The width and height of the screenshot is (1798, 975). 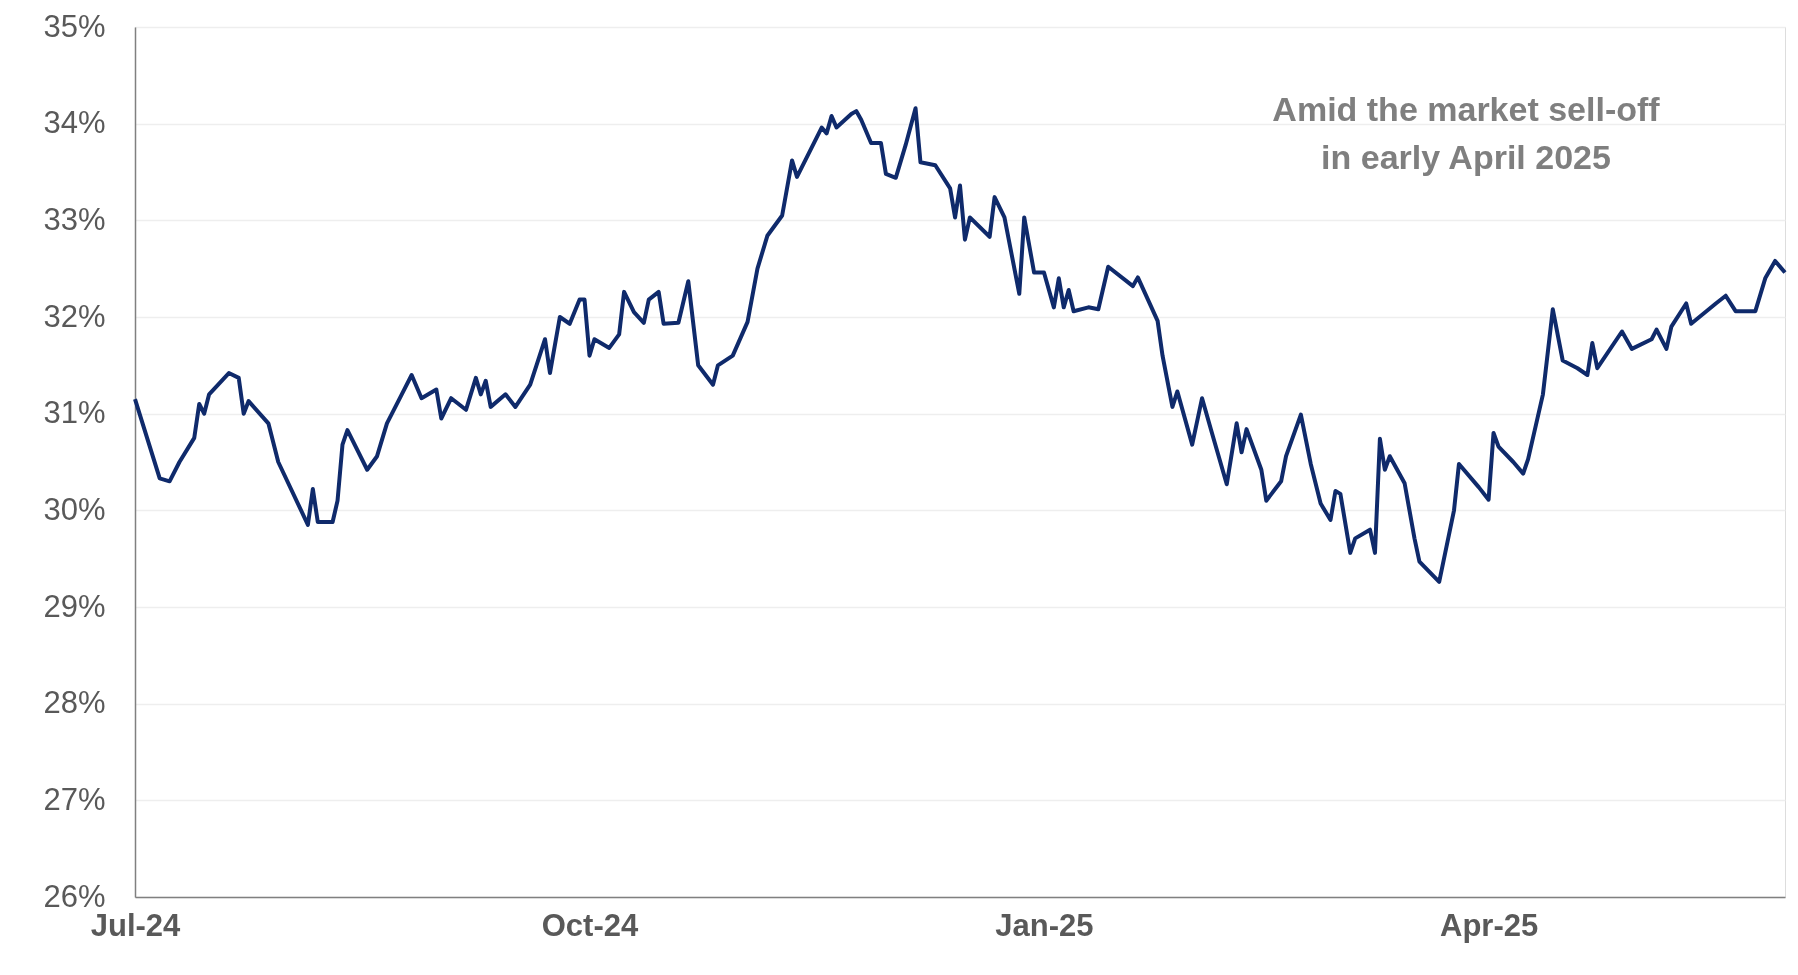 I want to click on x-tick-label: Jan-25, so click(x=1044, y=925).